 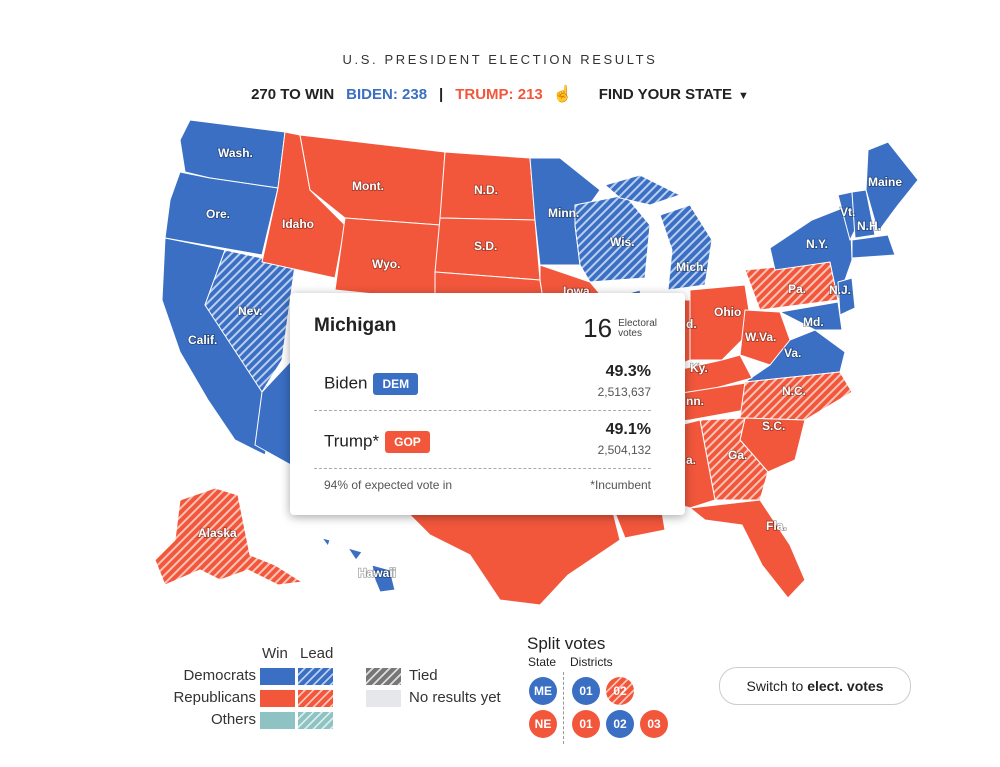 What do you see at coordinates (407, 442) in the screenshot?
I see `party-badge-gop: GOP` at bounding box center [407, 442].